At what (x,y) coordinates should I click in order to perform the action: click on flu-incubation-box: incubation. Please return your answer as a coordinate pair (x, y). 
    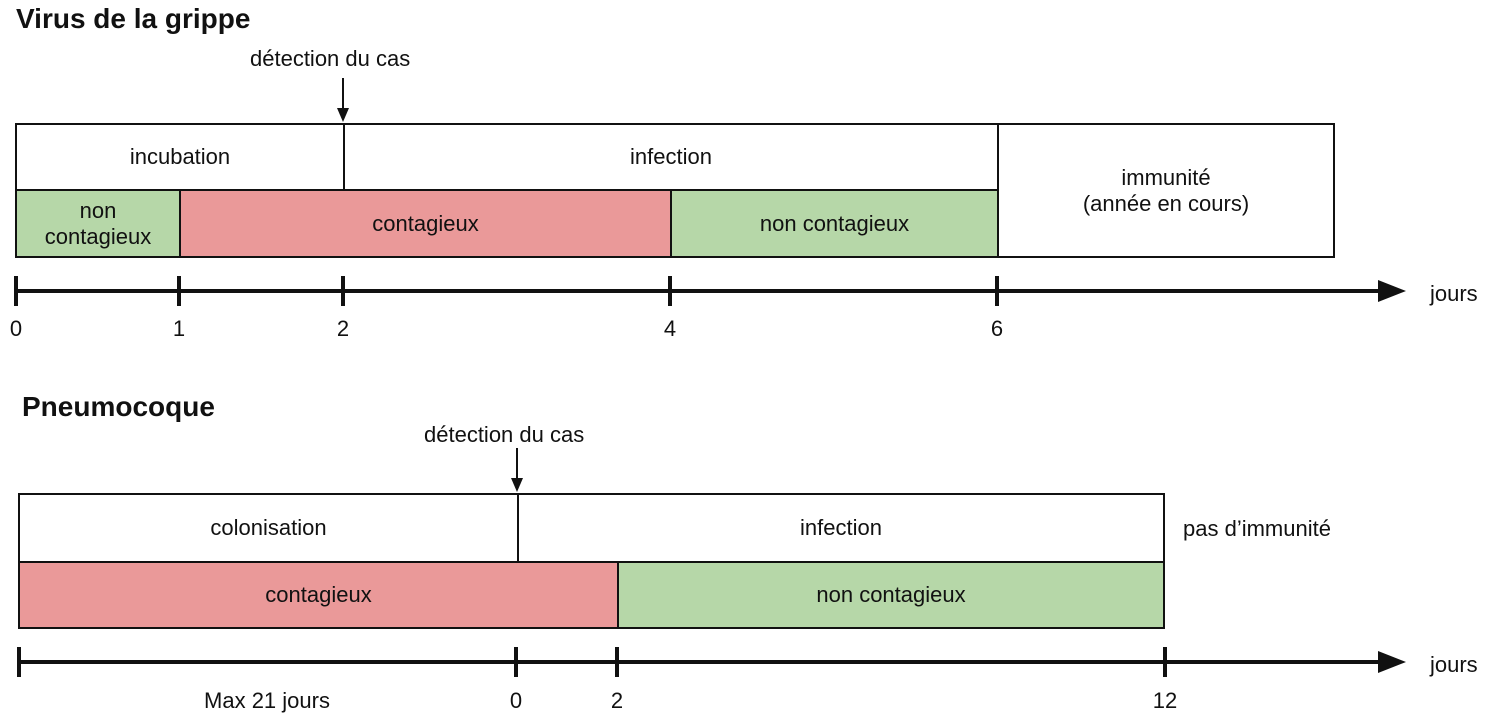
    Looking at the image, I should click on (180, 157).